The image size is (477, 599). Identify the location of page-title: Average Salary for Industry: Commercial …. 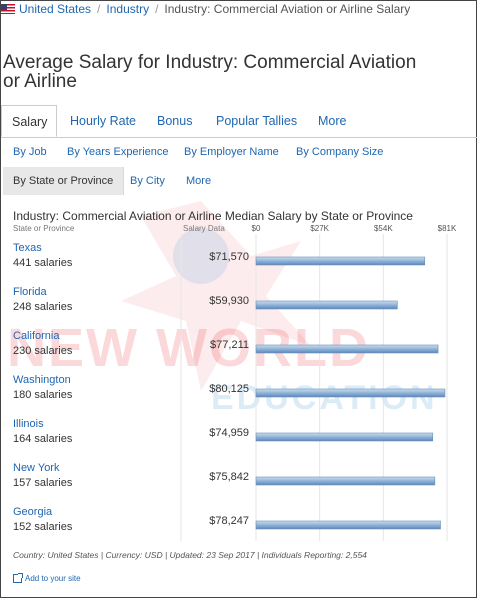
(210, 72).